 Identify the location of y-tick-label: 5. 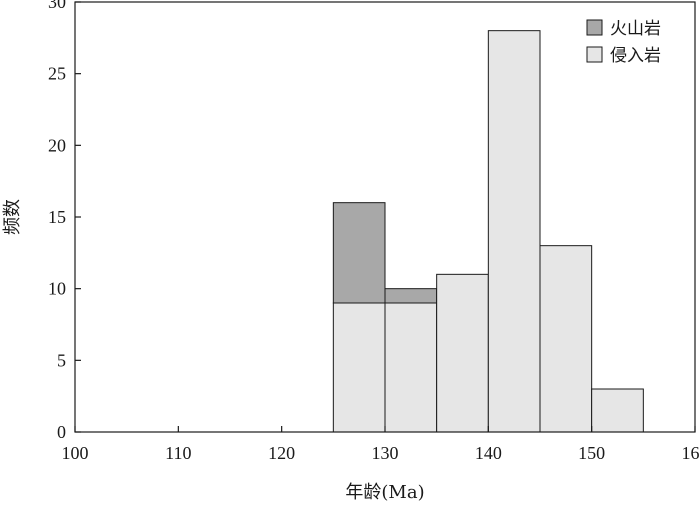
(61, 360).